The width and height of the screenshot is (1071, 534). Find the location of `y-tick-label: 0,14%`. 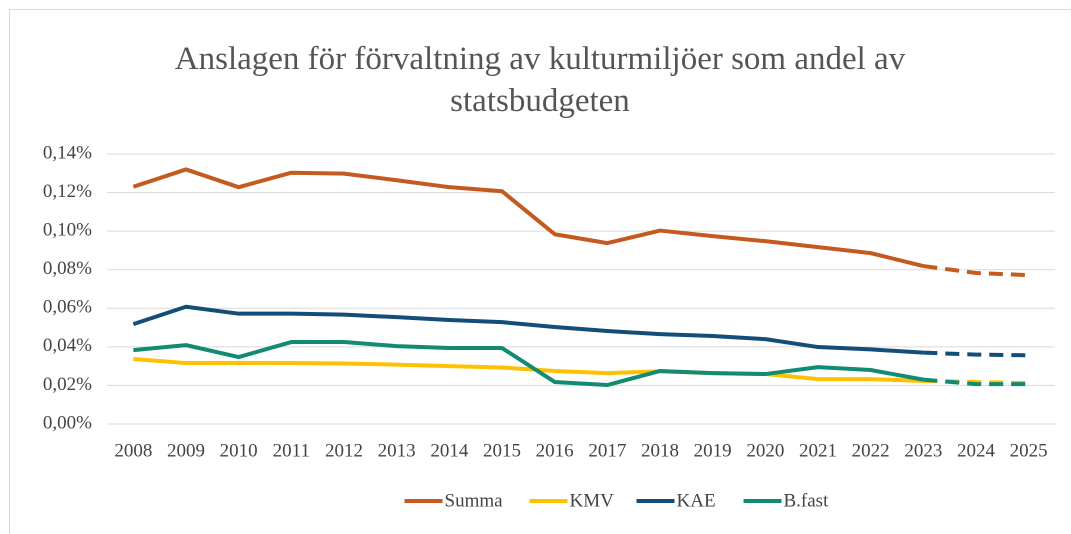

y-tick-label: 0,14% is located at coordinates (67, 152).